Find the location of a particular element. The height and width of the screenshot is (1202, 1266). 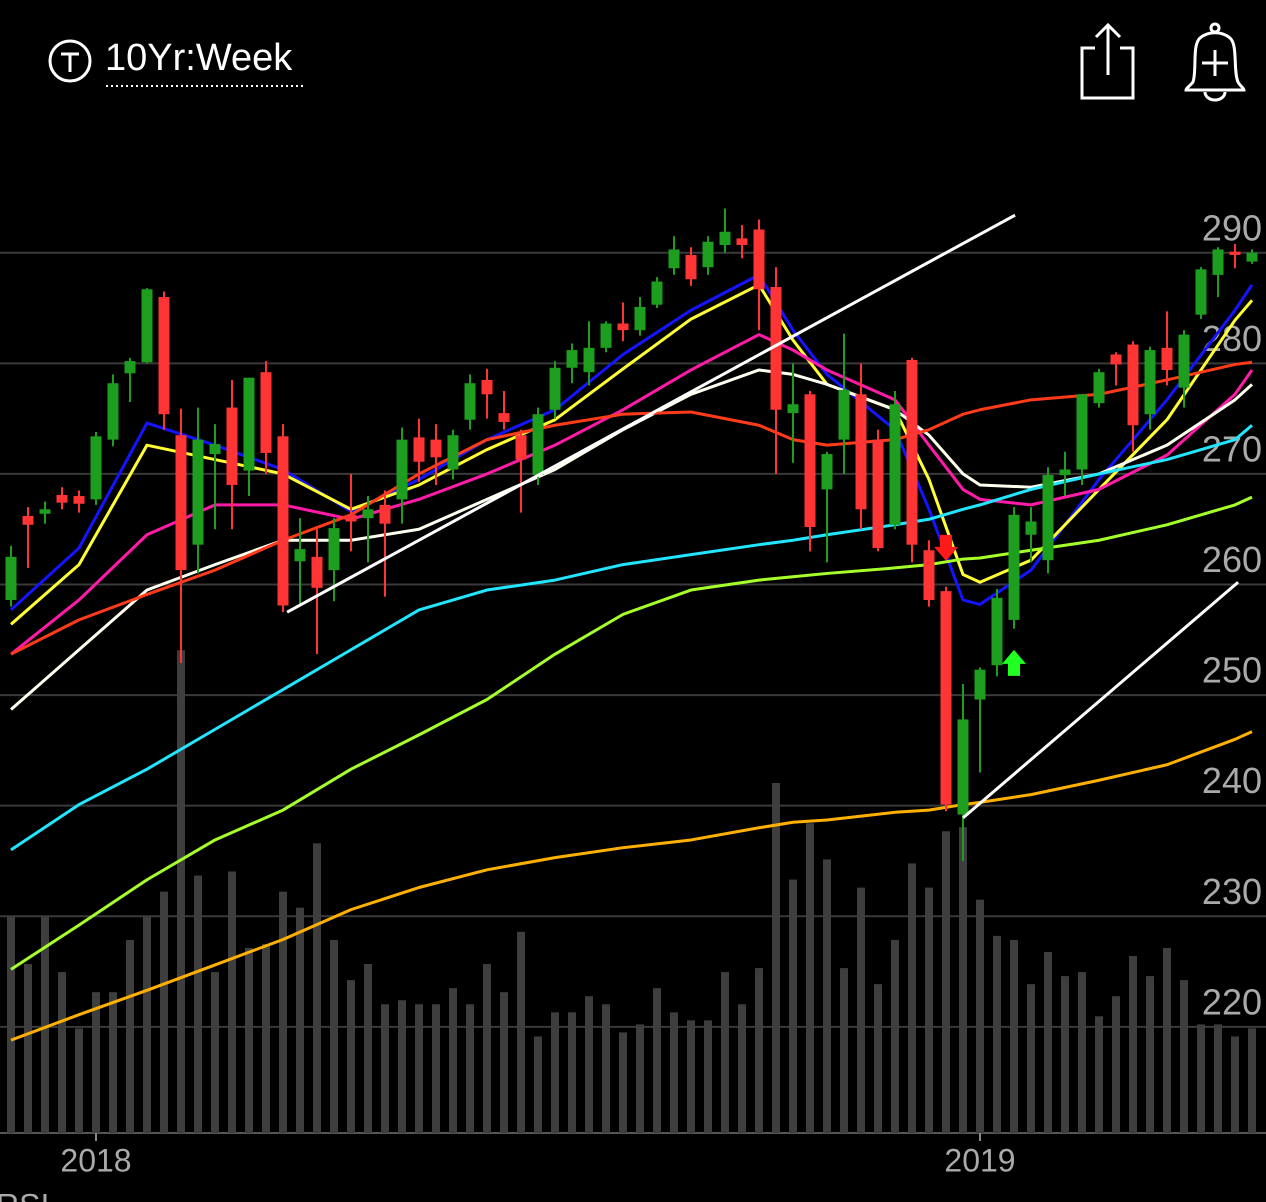

y-tick-label: 260 is located at coordinates (1232, 559).